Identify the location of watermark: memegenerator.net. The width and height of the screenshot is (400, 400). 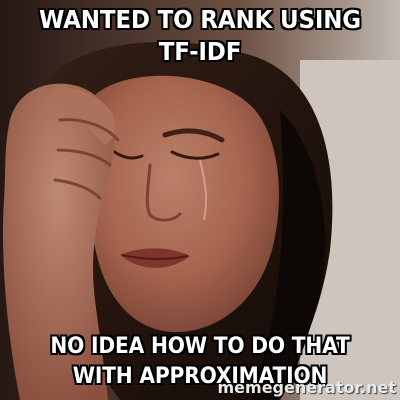
(307, 387).